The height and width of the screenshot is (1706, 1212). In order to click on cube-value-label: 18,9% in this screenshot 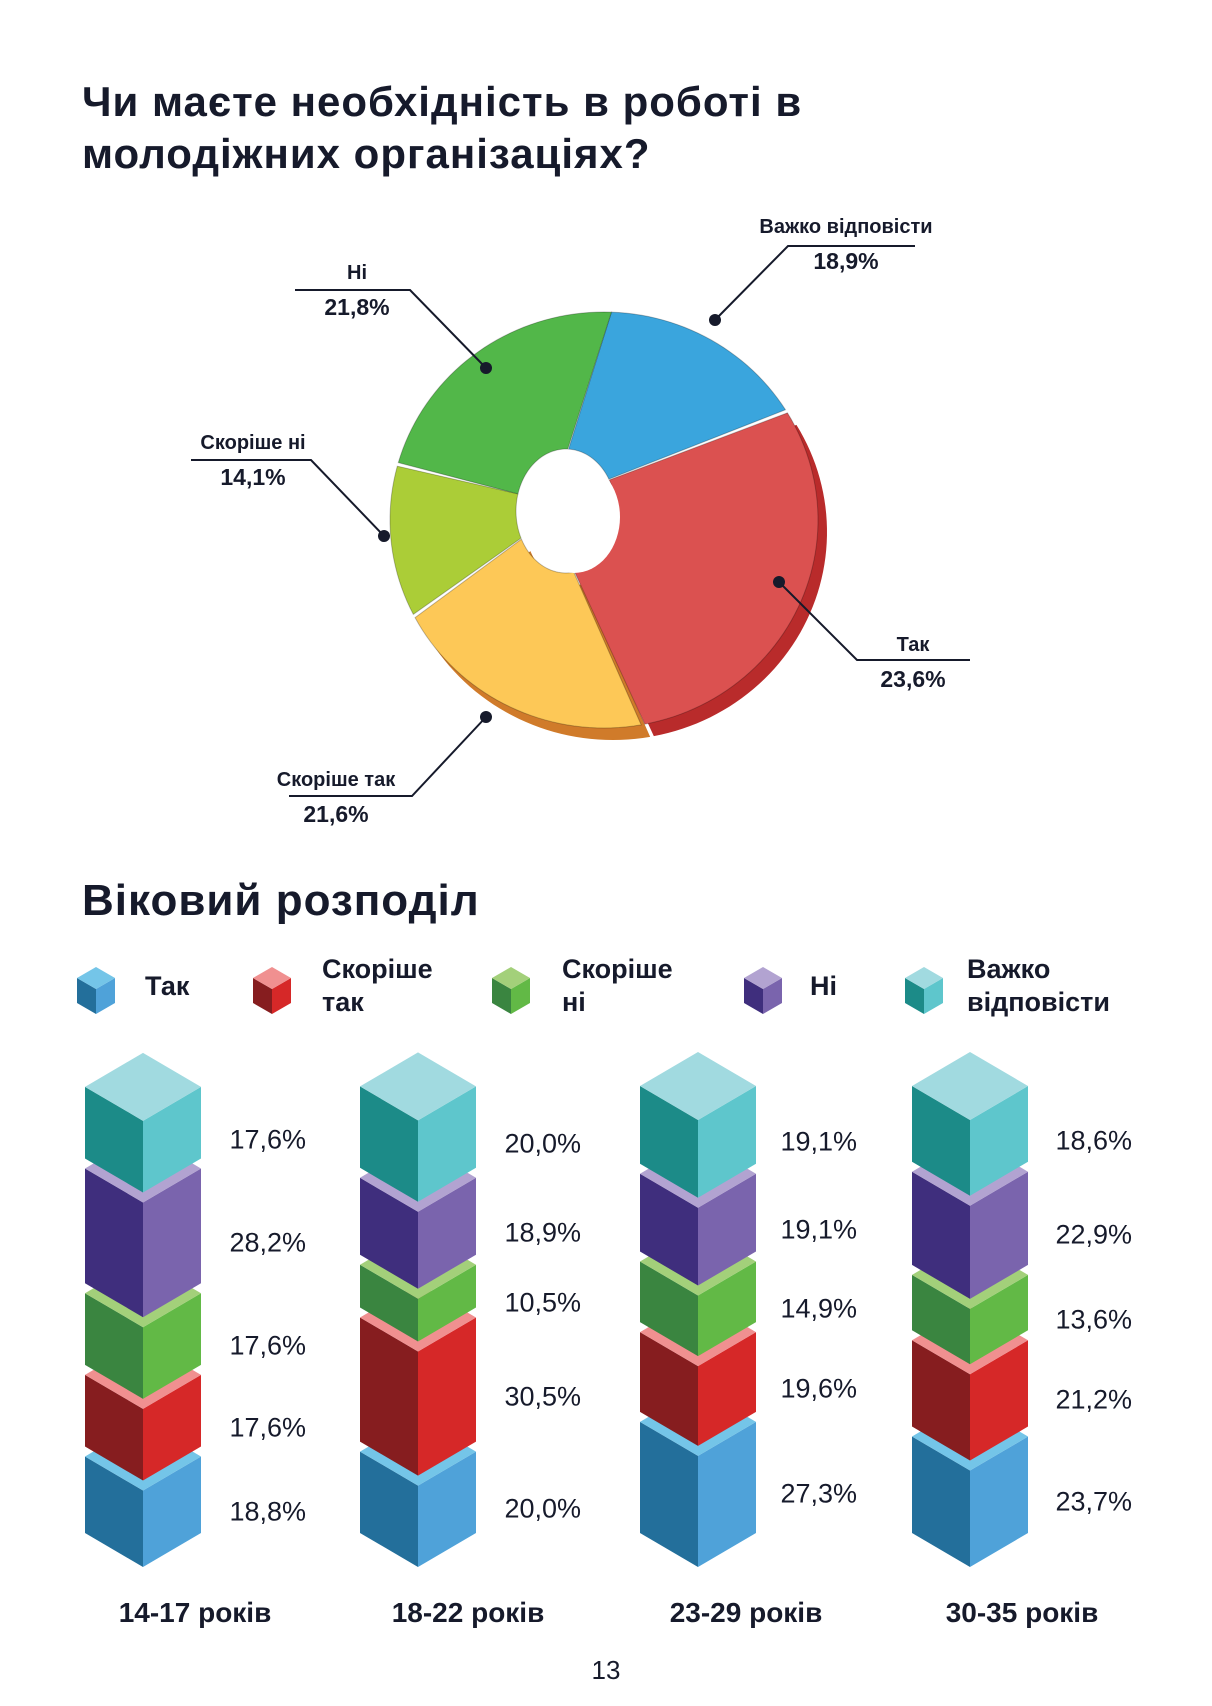, I will do `click(542, 1232)`.